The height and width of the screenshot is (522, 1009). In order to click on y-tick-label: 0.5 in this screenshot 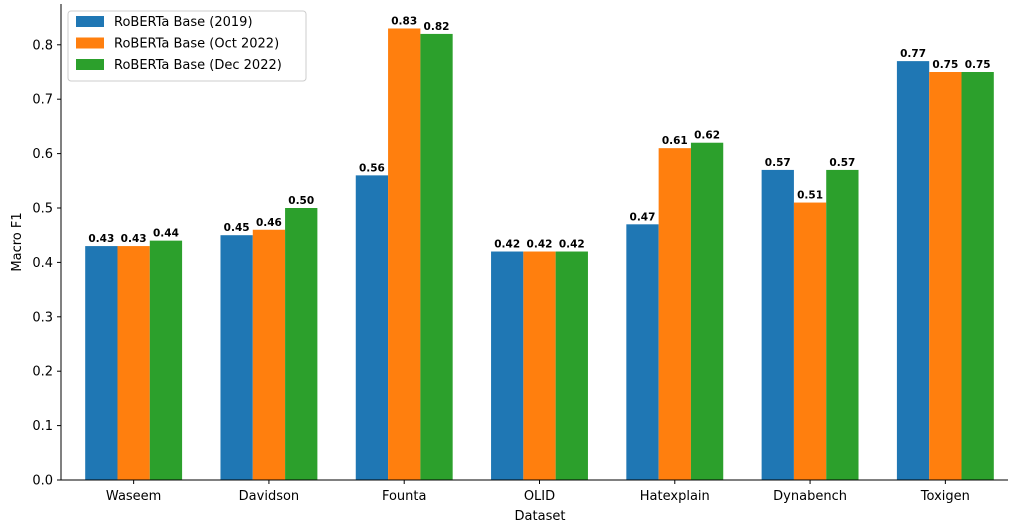, I will do `click(42, 209)`.